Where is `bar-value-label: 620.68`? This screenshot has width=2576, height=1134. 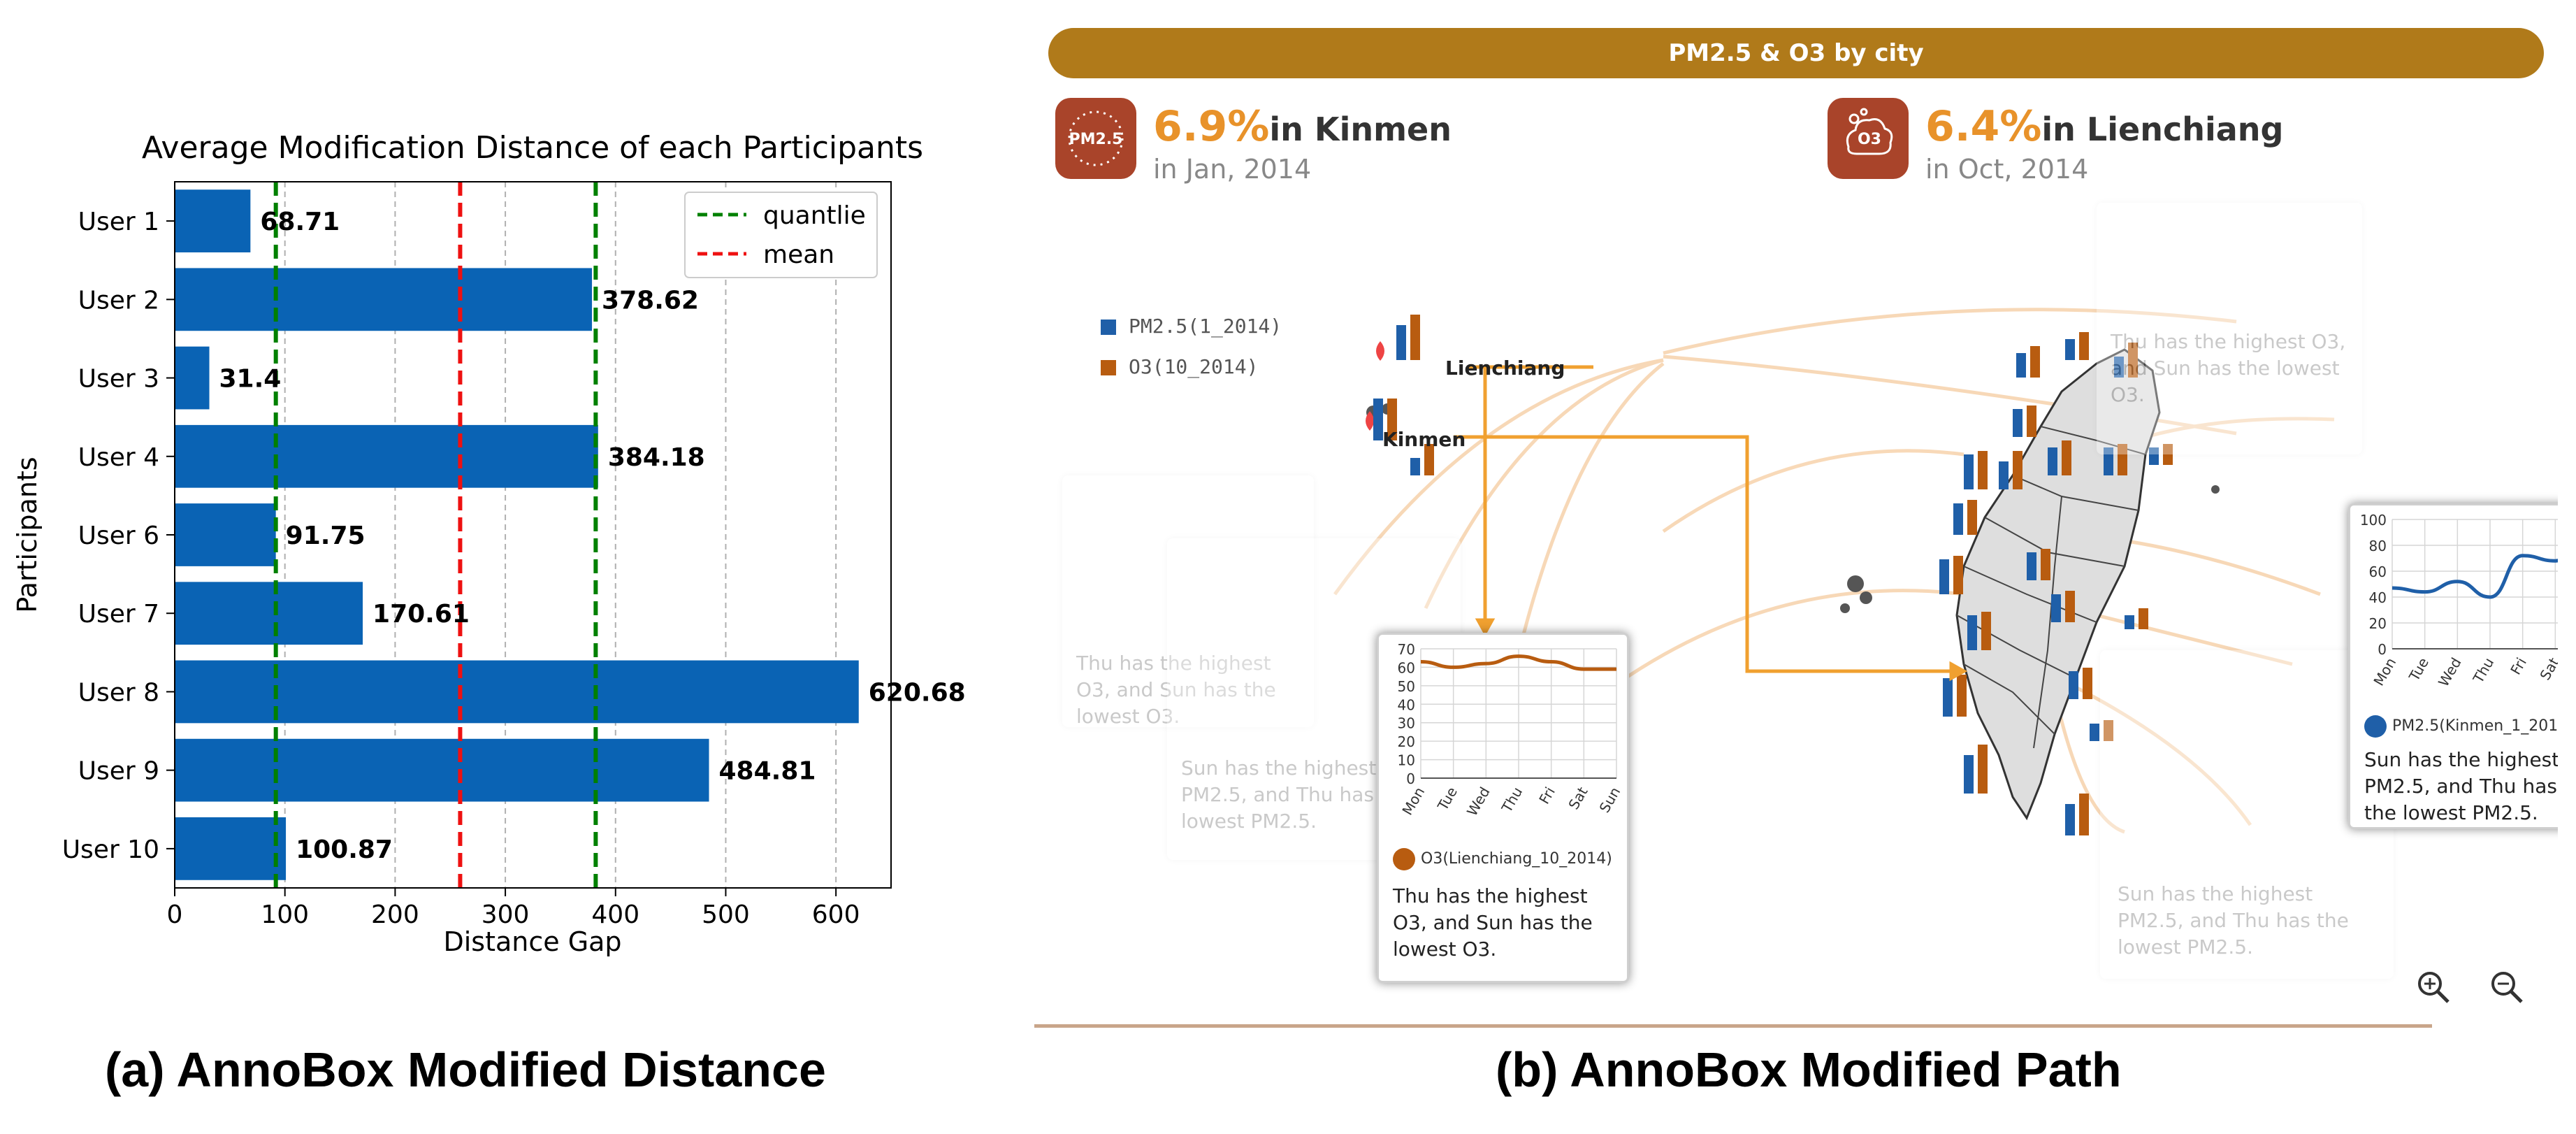
bar-value-label: 620.68 is located at coordinates (918, 692).